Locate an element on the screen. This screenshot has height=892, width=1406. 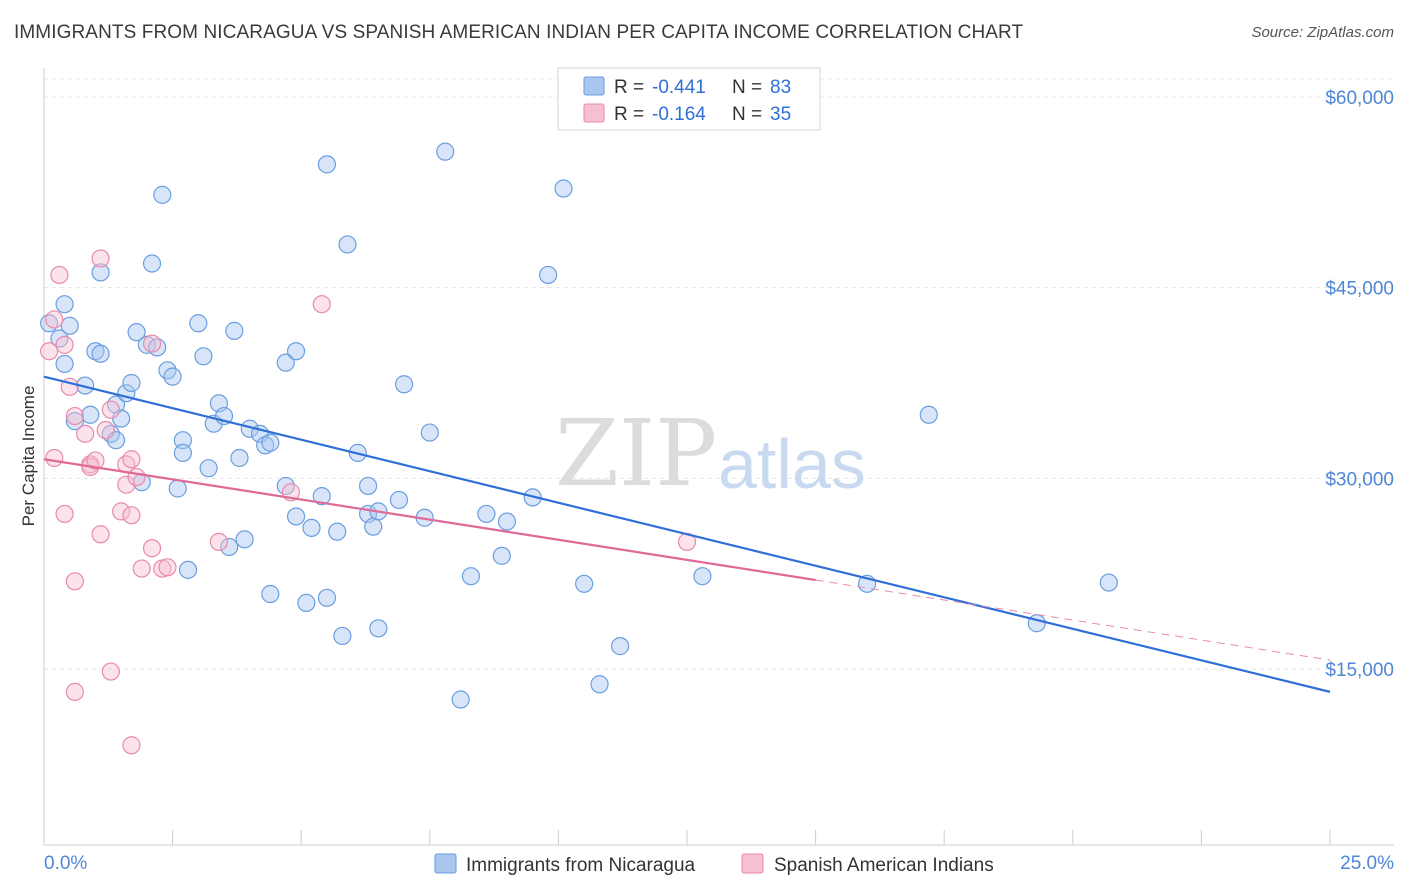
x-tick-label-end: 25.0% is located at coordinates (1367, 863).